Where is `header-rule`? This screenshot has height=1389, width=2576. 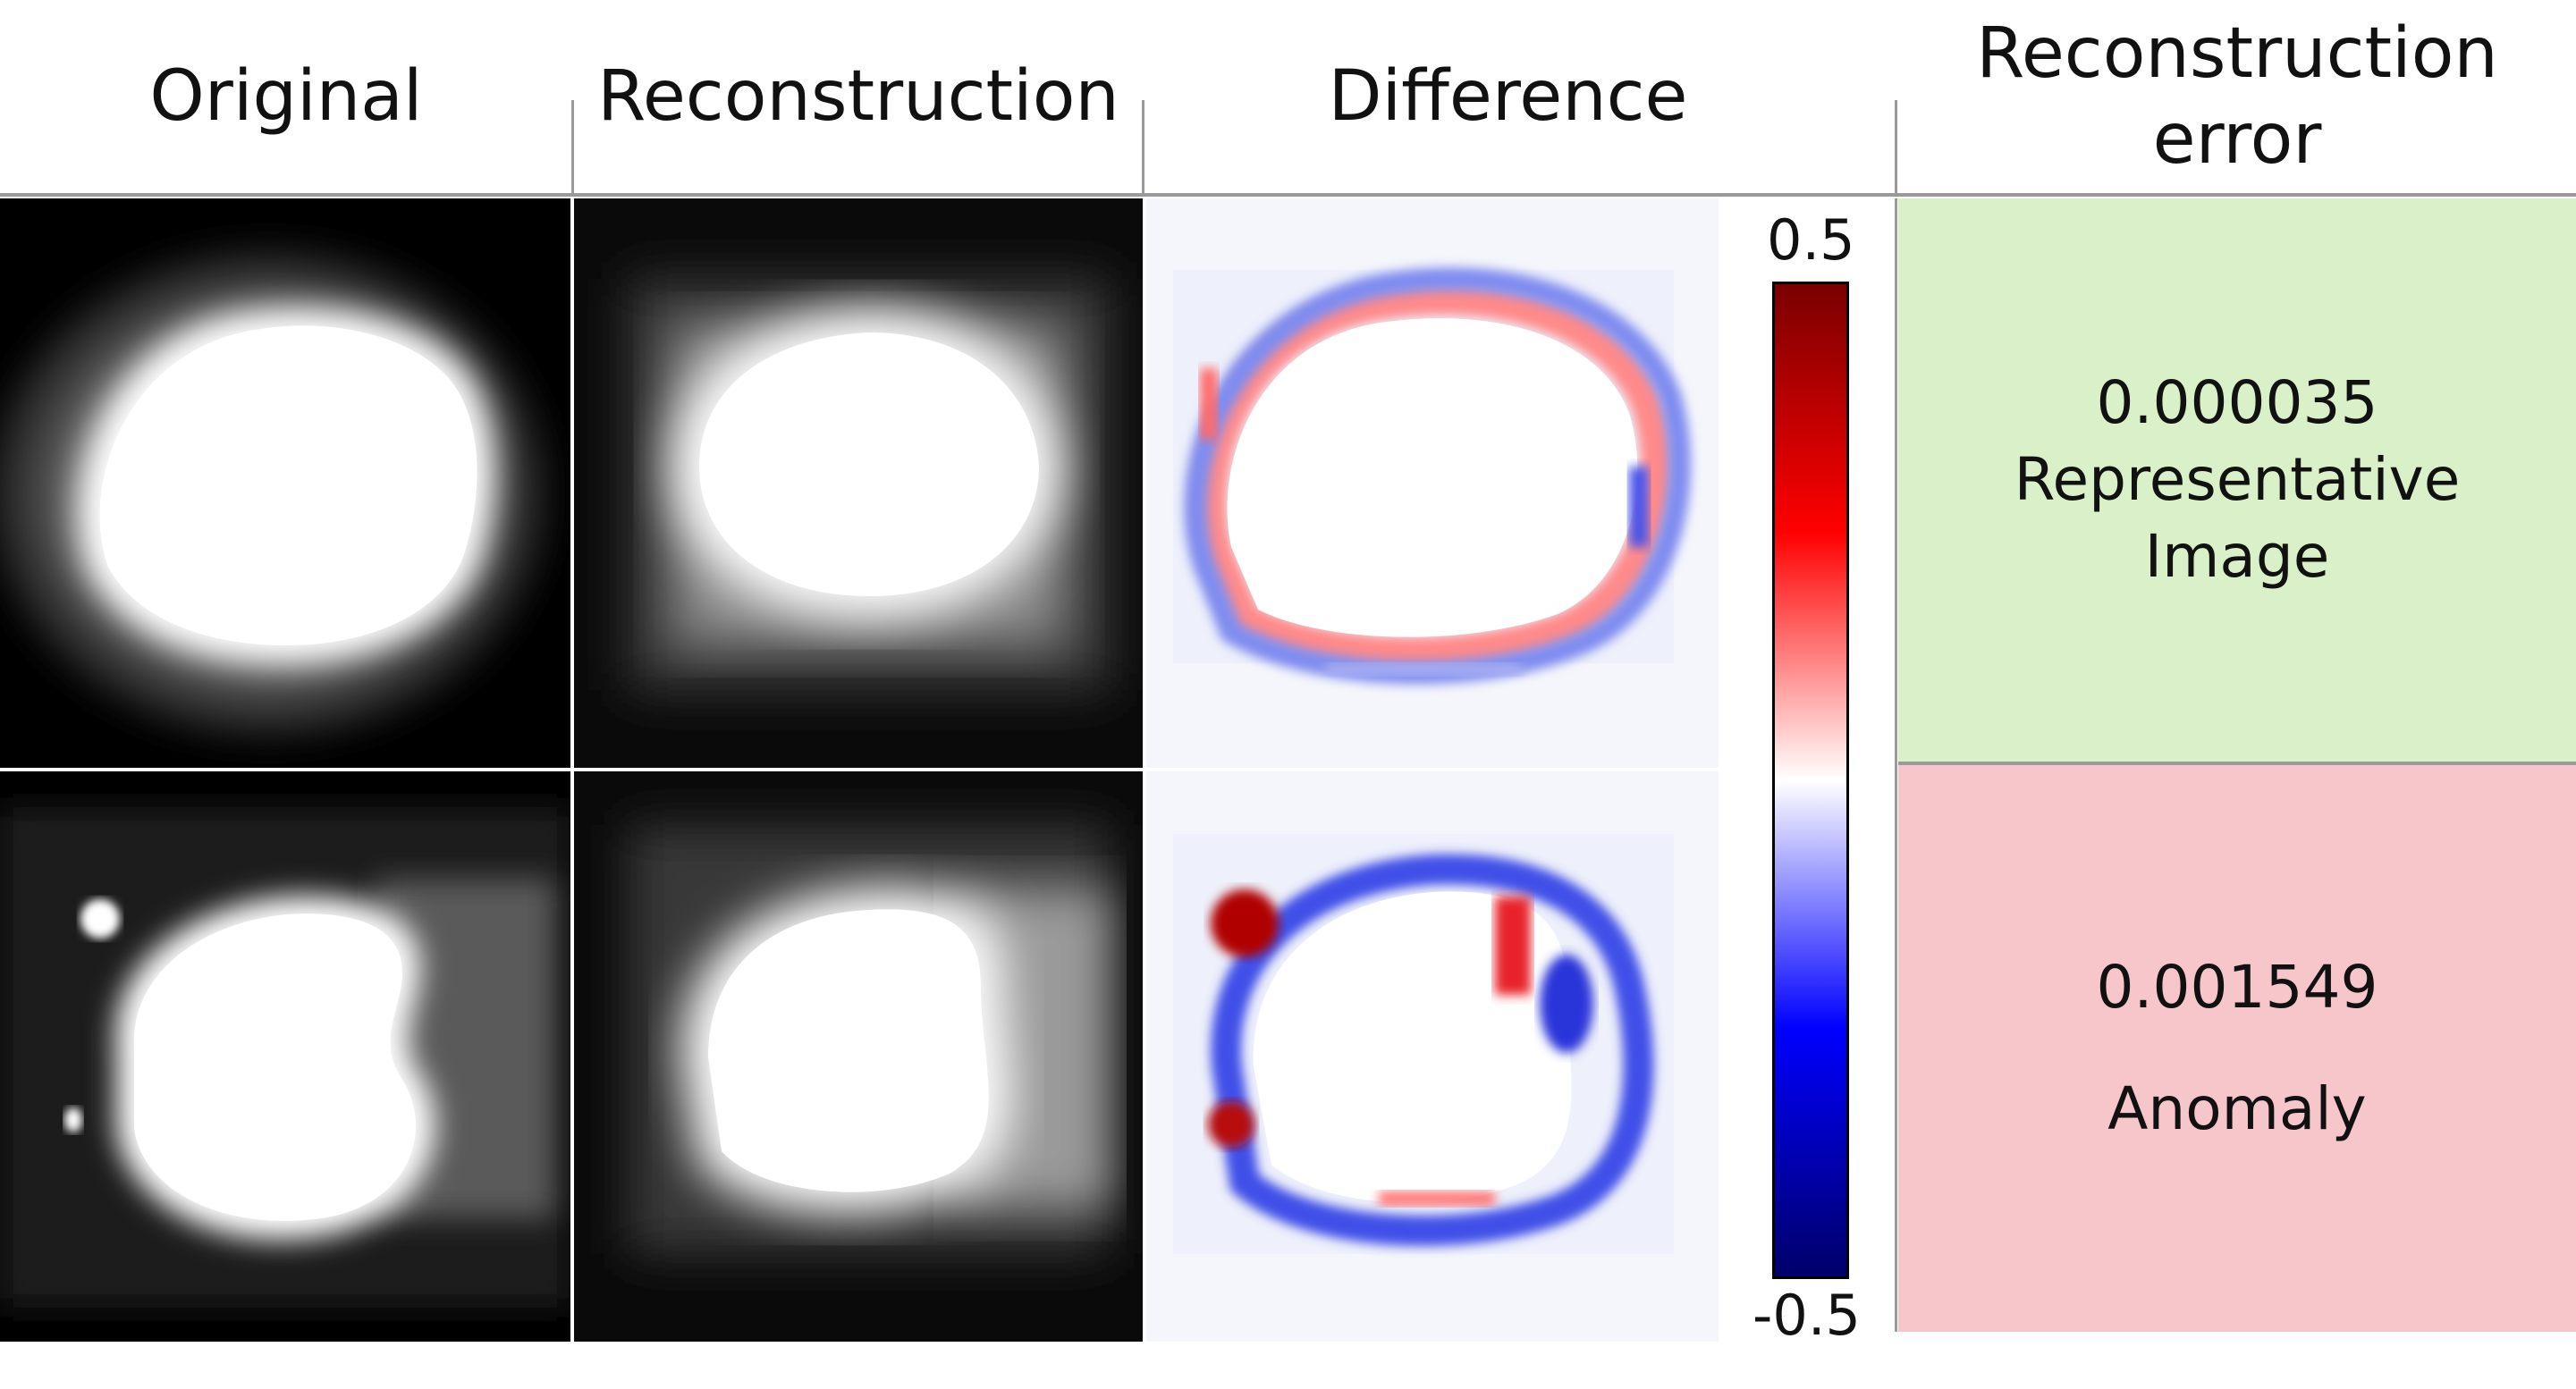 header-rule is located at coordinates (1288, 195).